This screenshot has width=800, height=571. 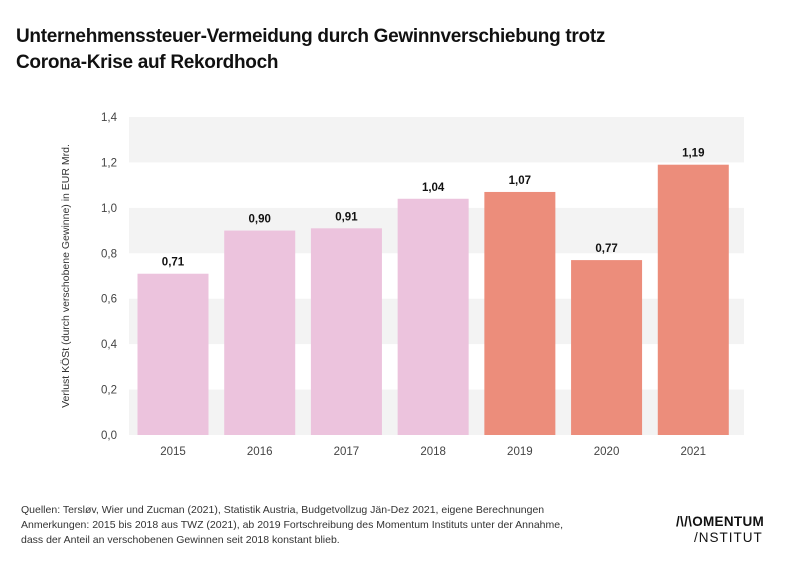 What do you see at coordinates (436, 140) in the screenshot?
I see `grid-band` at bounding box center [436, 140].